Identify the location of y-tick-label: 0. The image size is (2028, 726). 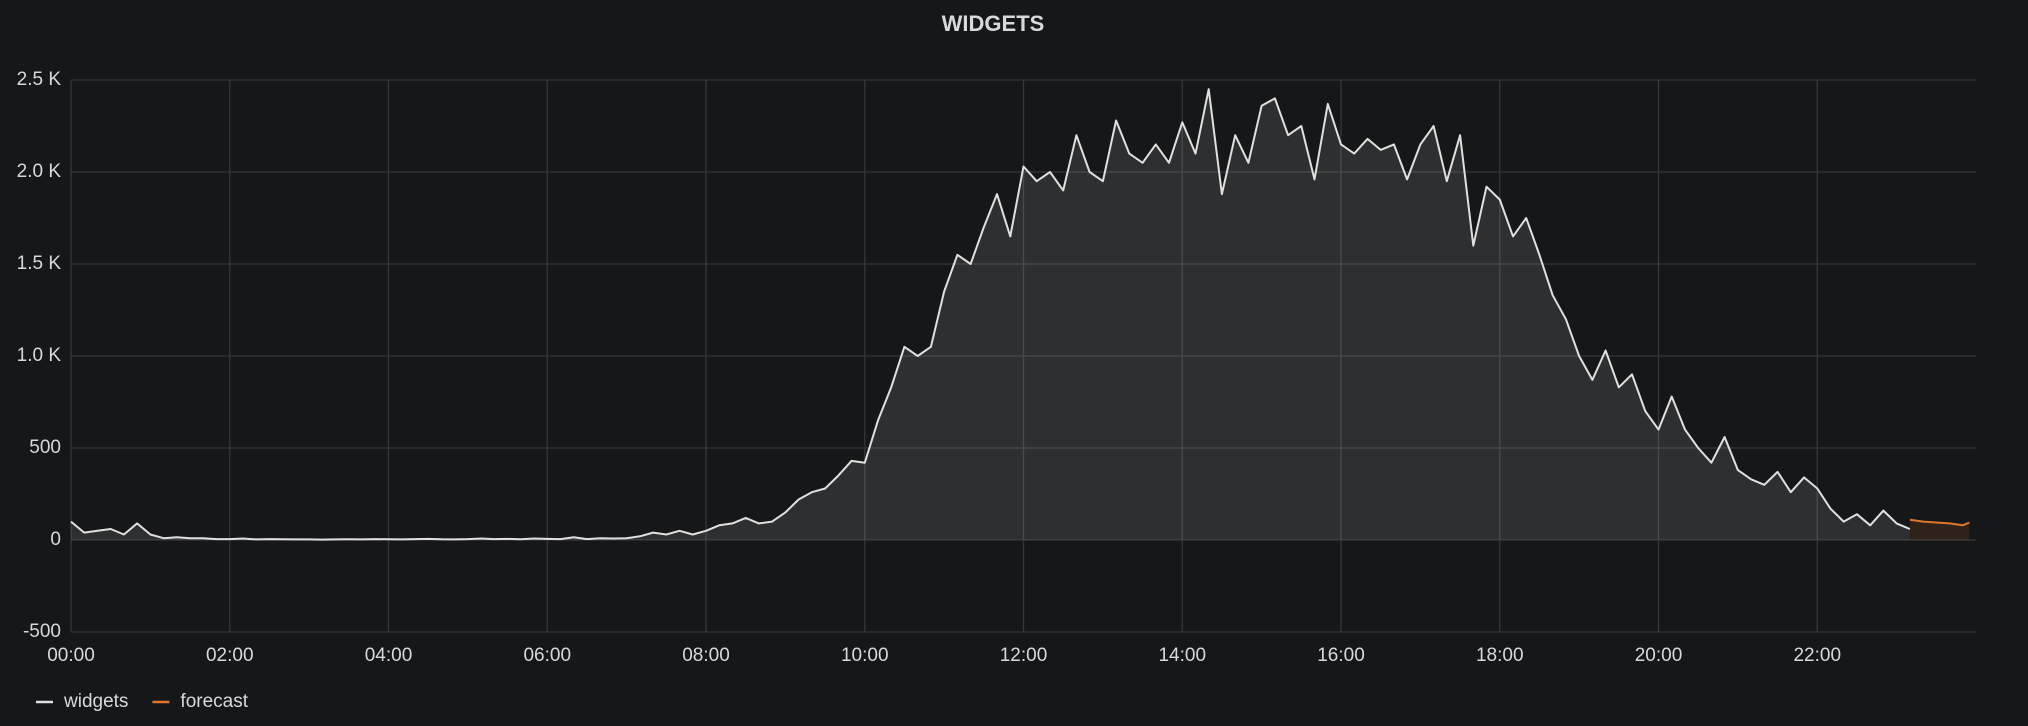
(55, 539).